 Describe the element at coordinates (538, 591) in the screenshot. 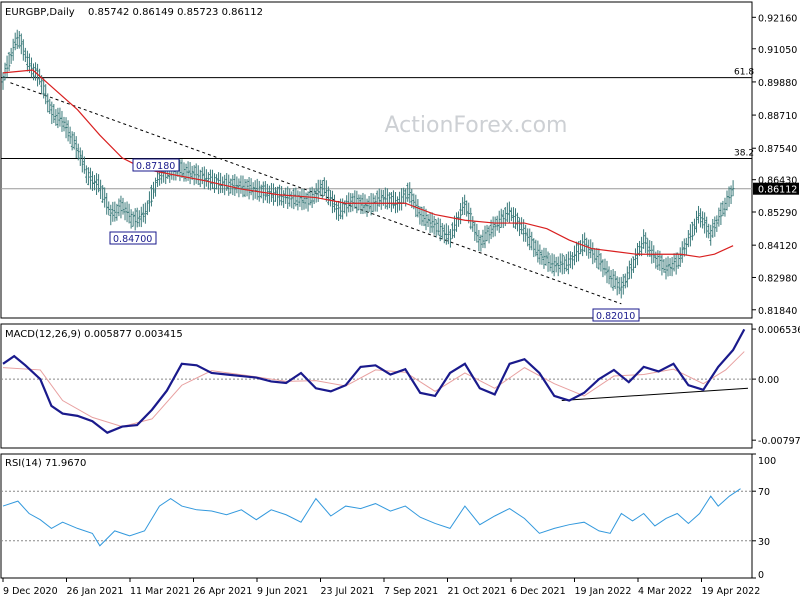

I see `x-axis-tick-label: 6 Dec 2021` at that location.